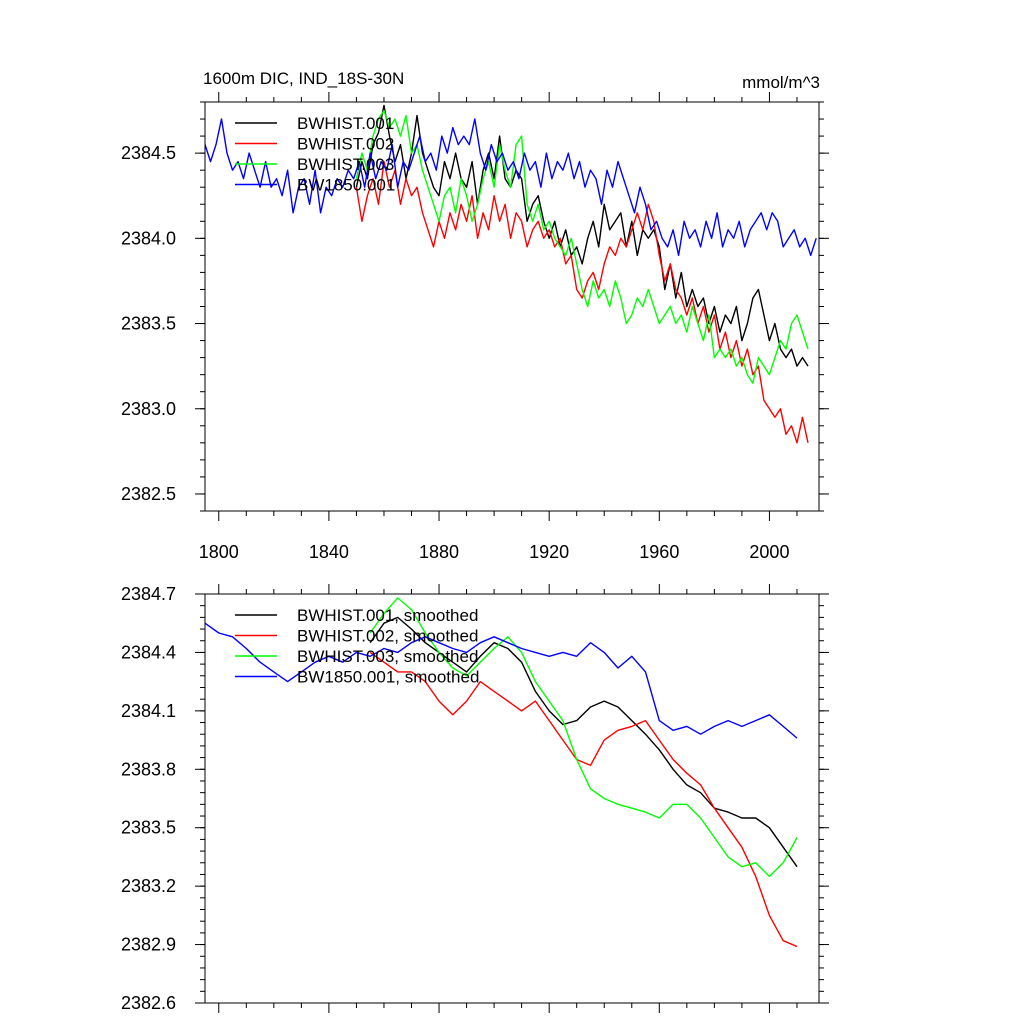 Image resolution: width=1024 pixels, height=1024 pixels. Describe the element at coordinates (148, 886) in the screenshot. I see `y-tick-label: 2383.2` at that location.